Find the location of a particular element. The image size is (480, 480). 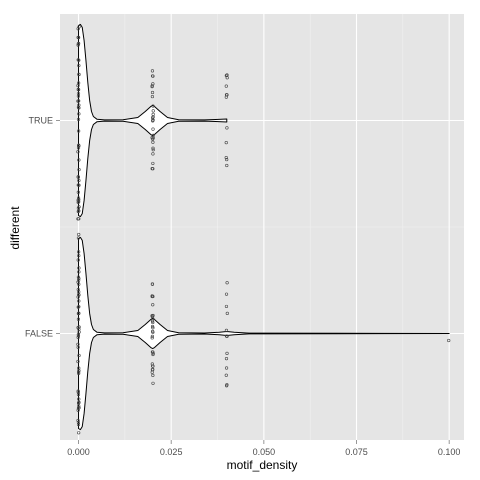

x-tick-label: 0.100 is located at coordinates (449, 452).